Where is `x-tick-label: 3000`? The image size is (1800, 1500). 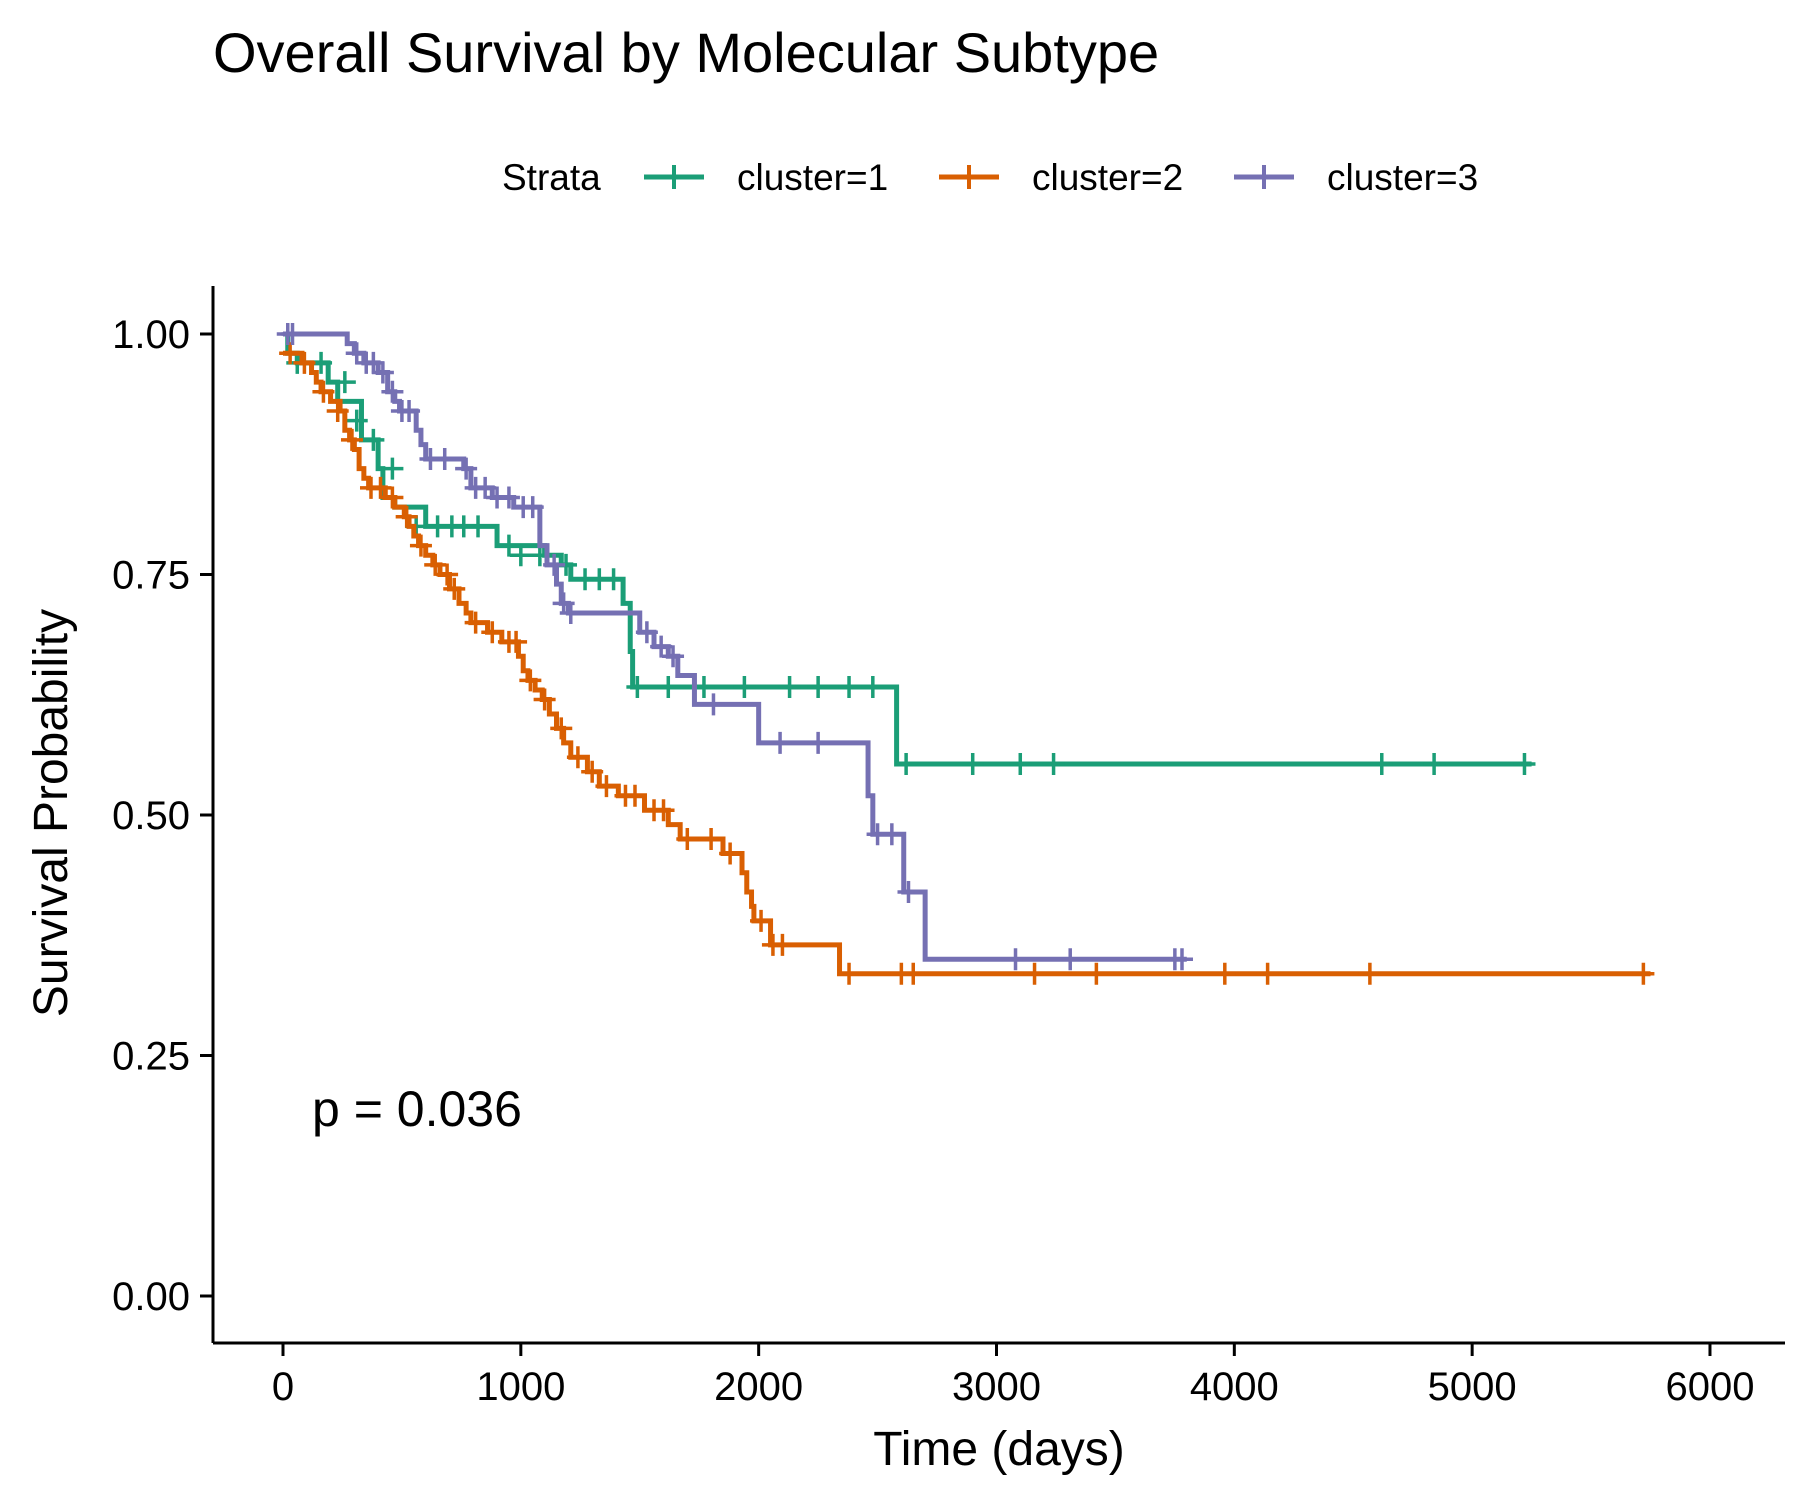
x-tick-label: 3000 is located at coordinates (996, 1387).